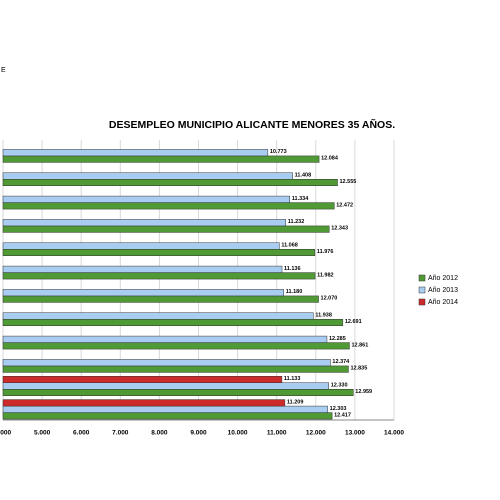 The image size is (500, 500). Describe the element at coordinates (81, 433) in the screenshot. I see `x-tick-label: 6.000` at that location.